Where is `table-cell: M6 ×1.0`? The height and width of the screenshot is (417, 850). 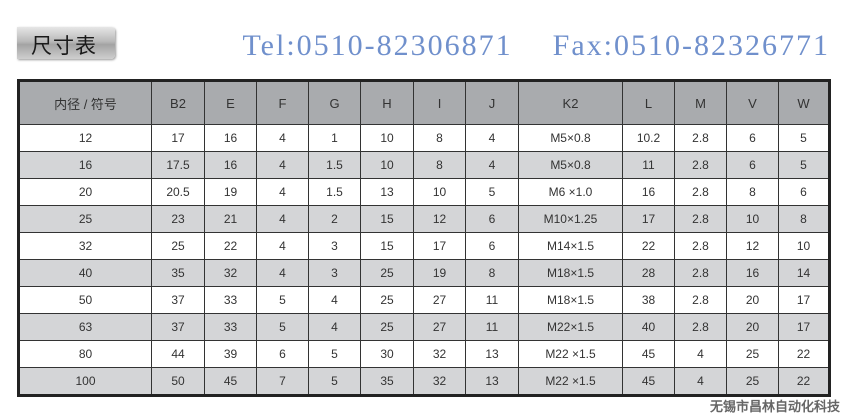
table-cell: M6 ×1.0 is located at coordinates (570, 192).